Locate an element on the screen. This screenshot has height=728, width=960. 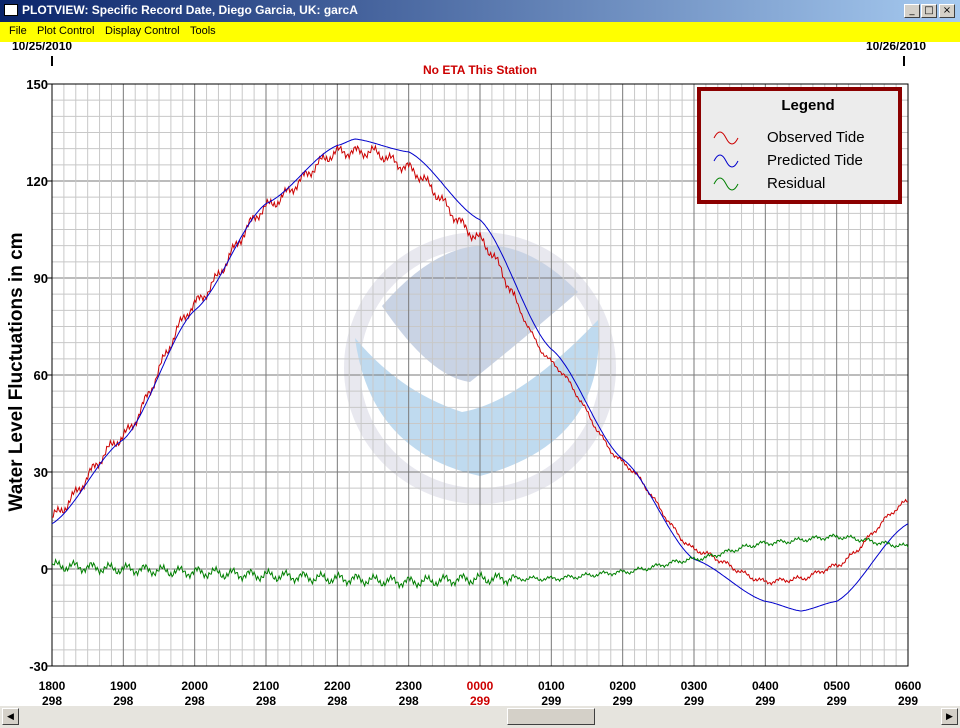
x-tick-time-label: 1900 is located at coordinates (123, 686).